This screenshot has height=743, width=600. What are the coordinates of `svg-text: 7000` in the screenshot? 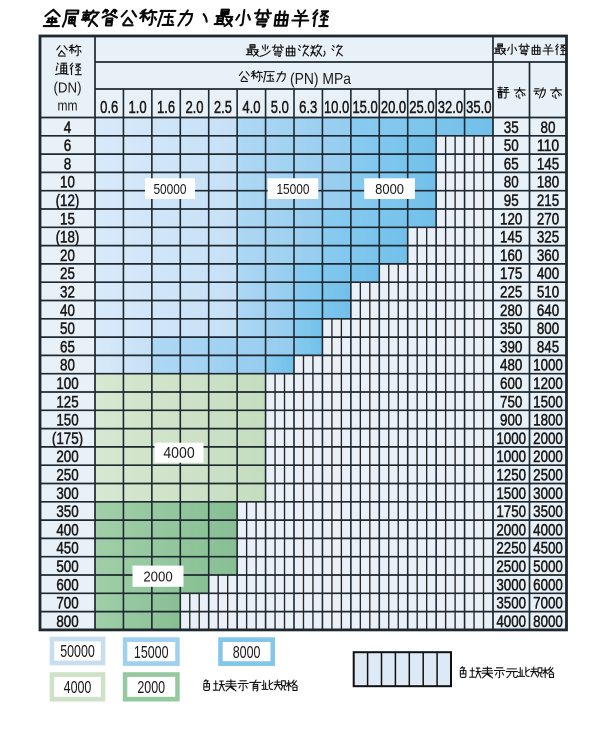 It's located at (548, 603).